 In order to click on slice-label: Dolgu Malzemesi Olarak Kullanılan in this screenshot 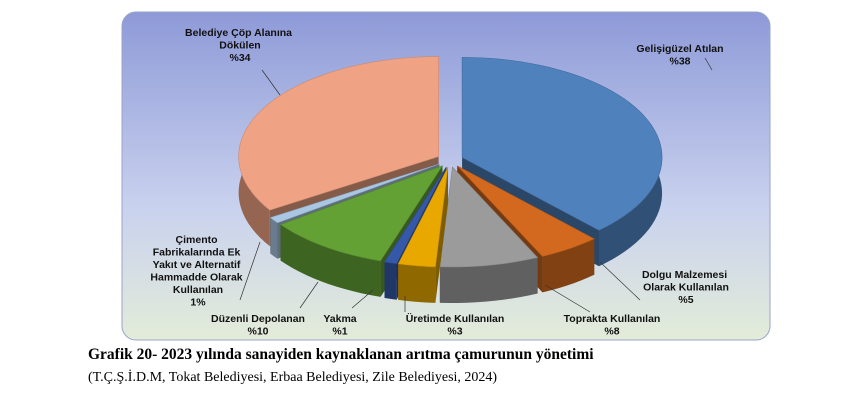, I will do `click(686, 281)`.